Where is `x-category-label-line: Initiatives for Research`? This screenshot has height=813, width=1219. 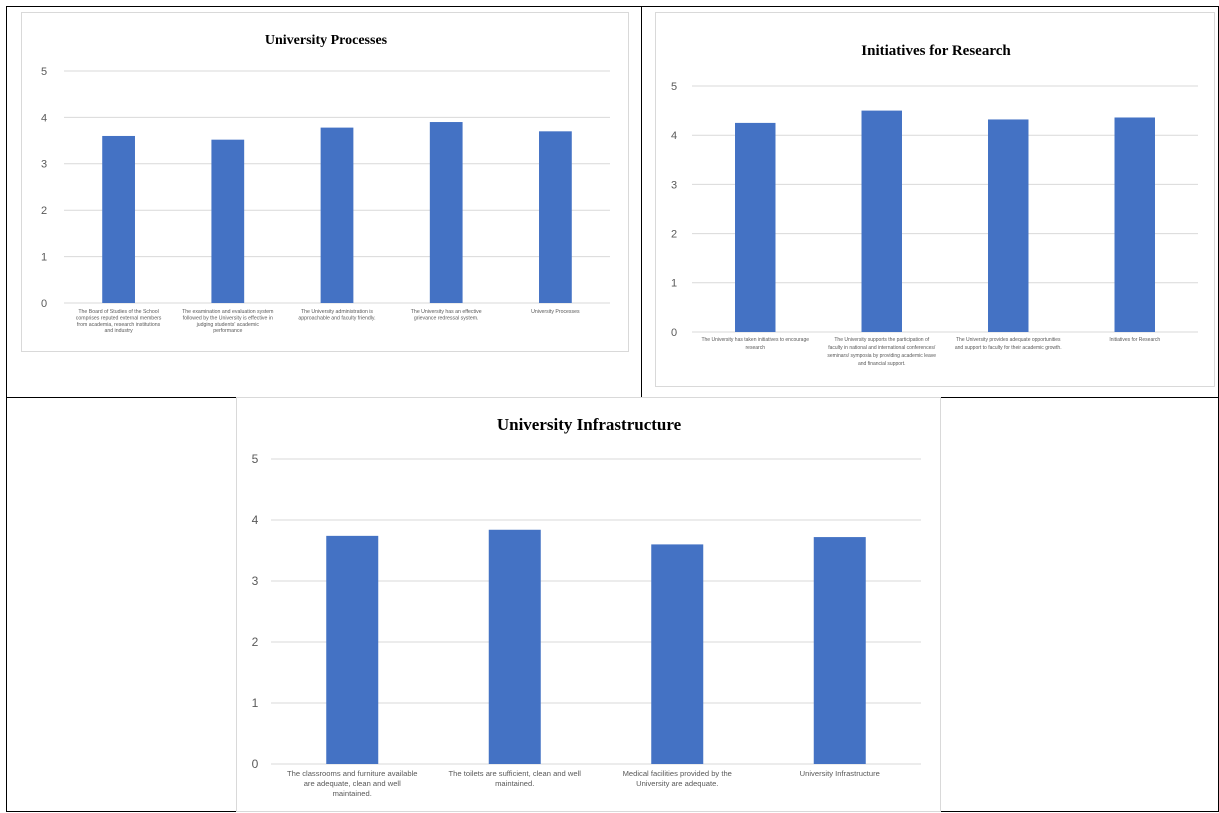
x-category-label-line: Initiatives for Research is located at coordinates (1134, 340).